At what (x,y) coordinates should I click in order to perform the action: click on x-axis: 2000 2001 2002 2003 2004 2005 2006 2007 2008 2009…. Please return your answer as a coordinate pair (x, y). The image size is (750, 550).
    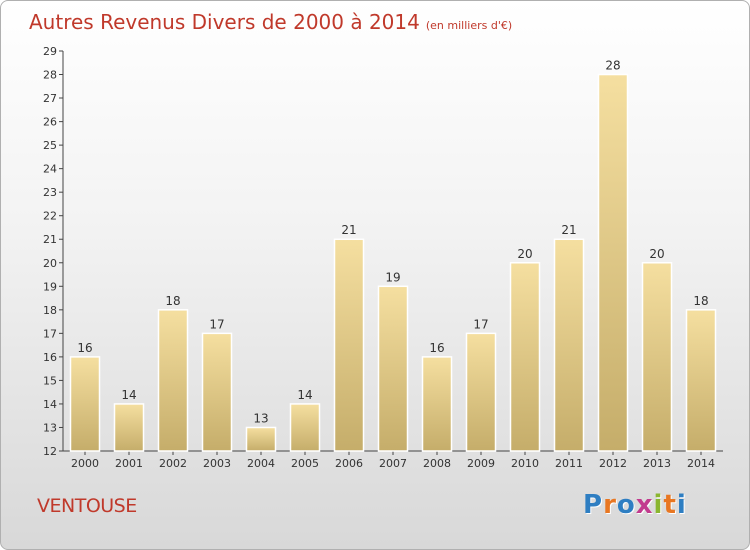
    Looking at the image, I should click on (393, 460).